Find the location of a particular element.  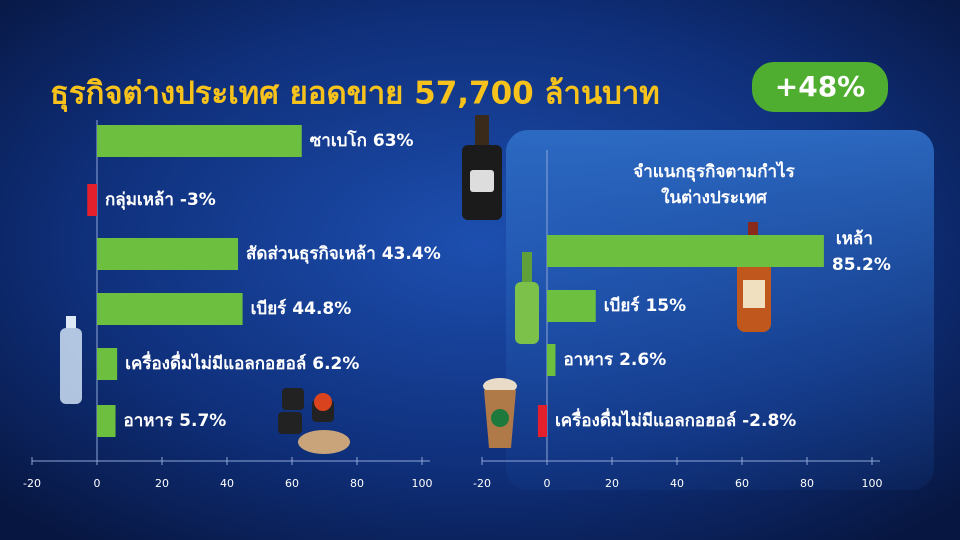

value-label: 5.7% is located at coordinates (202, 421).